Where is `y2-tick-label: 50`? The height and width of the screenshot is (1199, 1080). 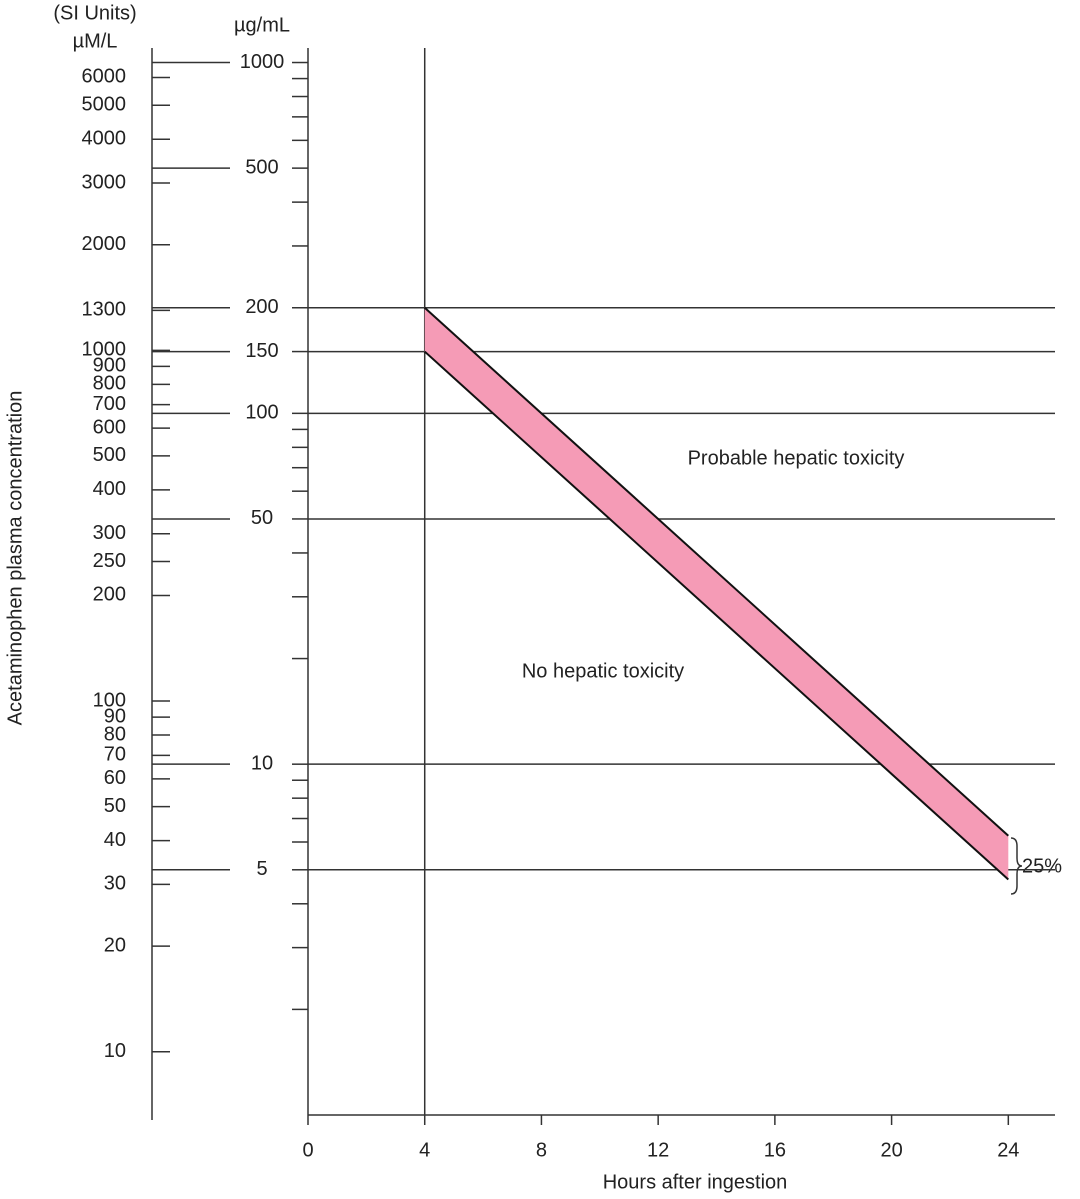 y2-tick-label: 50 is located at coordinates (115, 806).